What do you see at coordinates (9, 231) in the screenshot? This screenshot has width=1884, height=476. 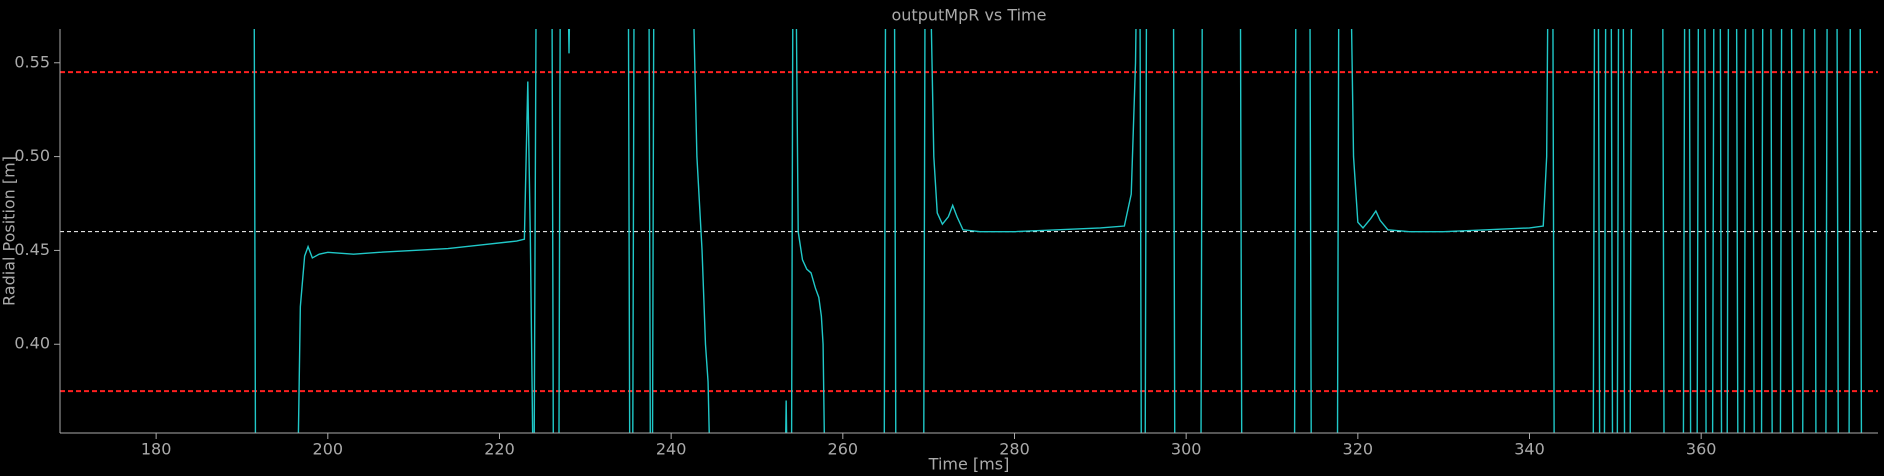 I see `y-axis-label: Radial Position [m]` at bounding box center [9, 231].